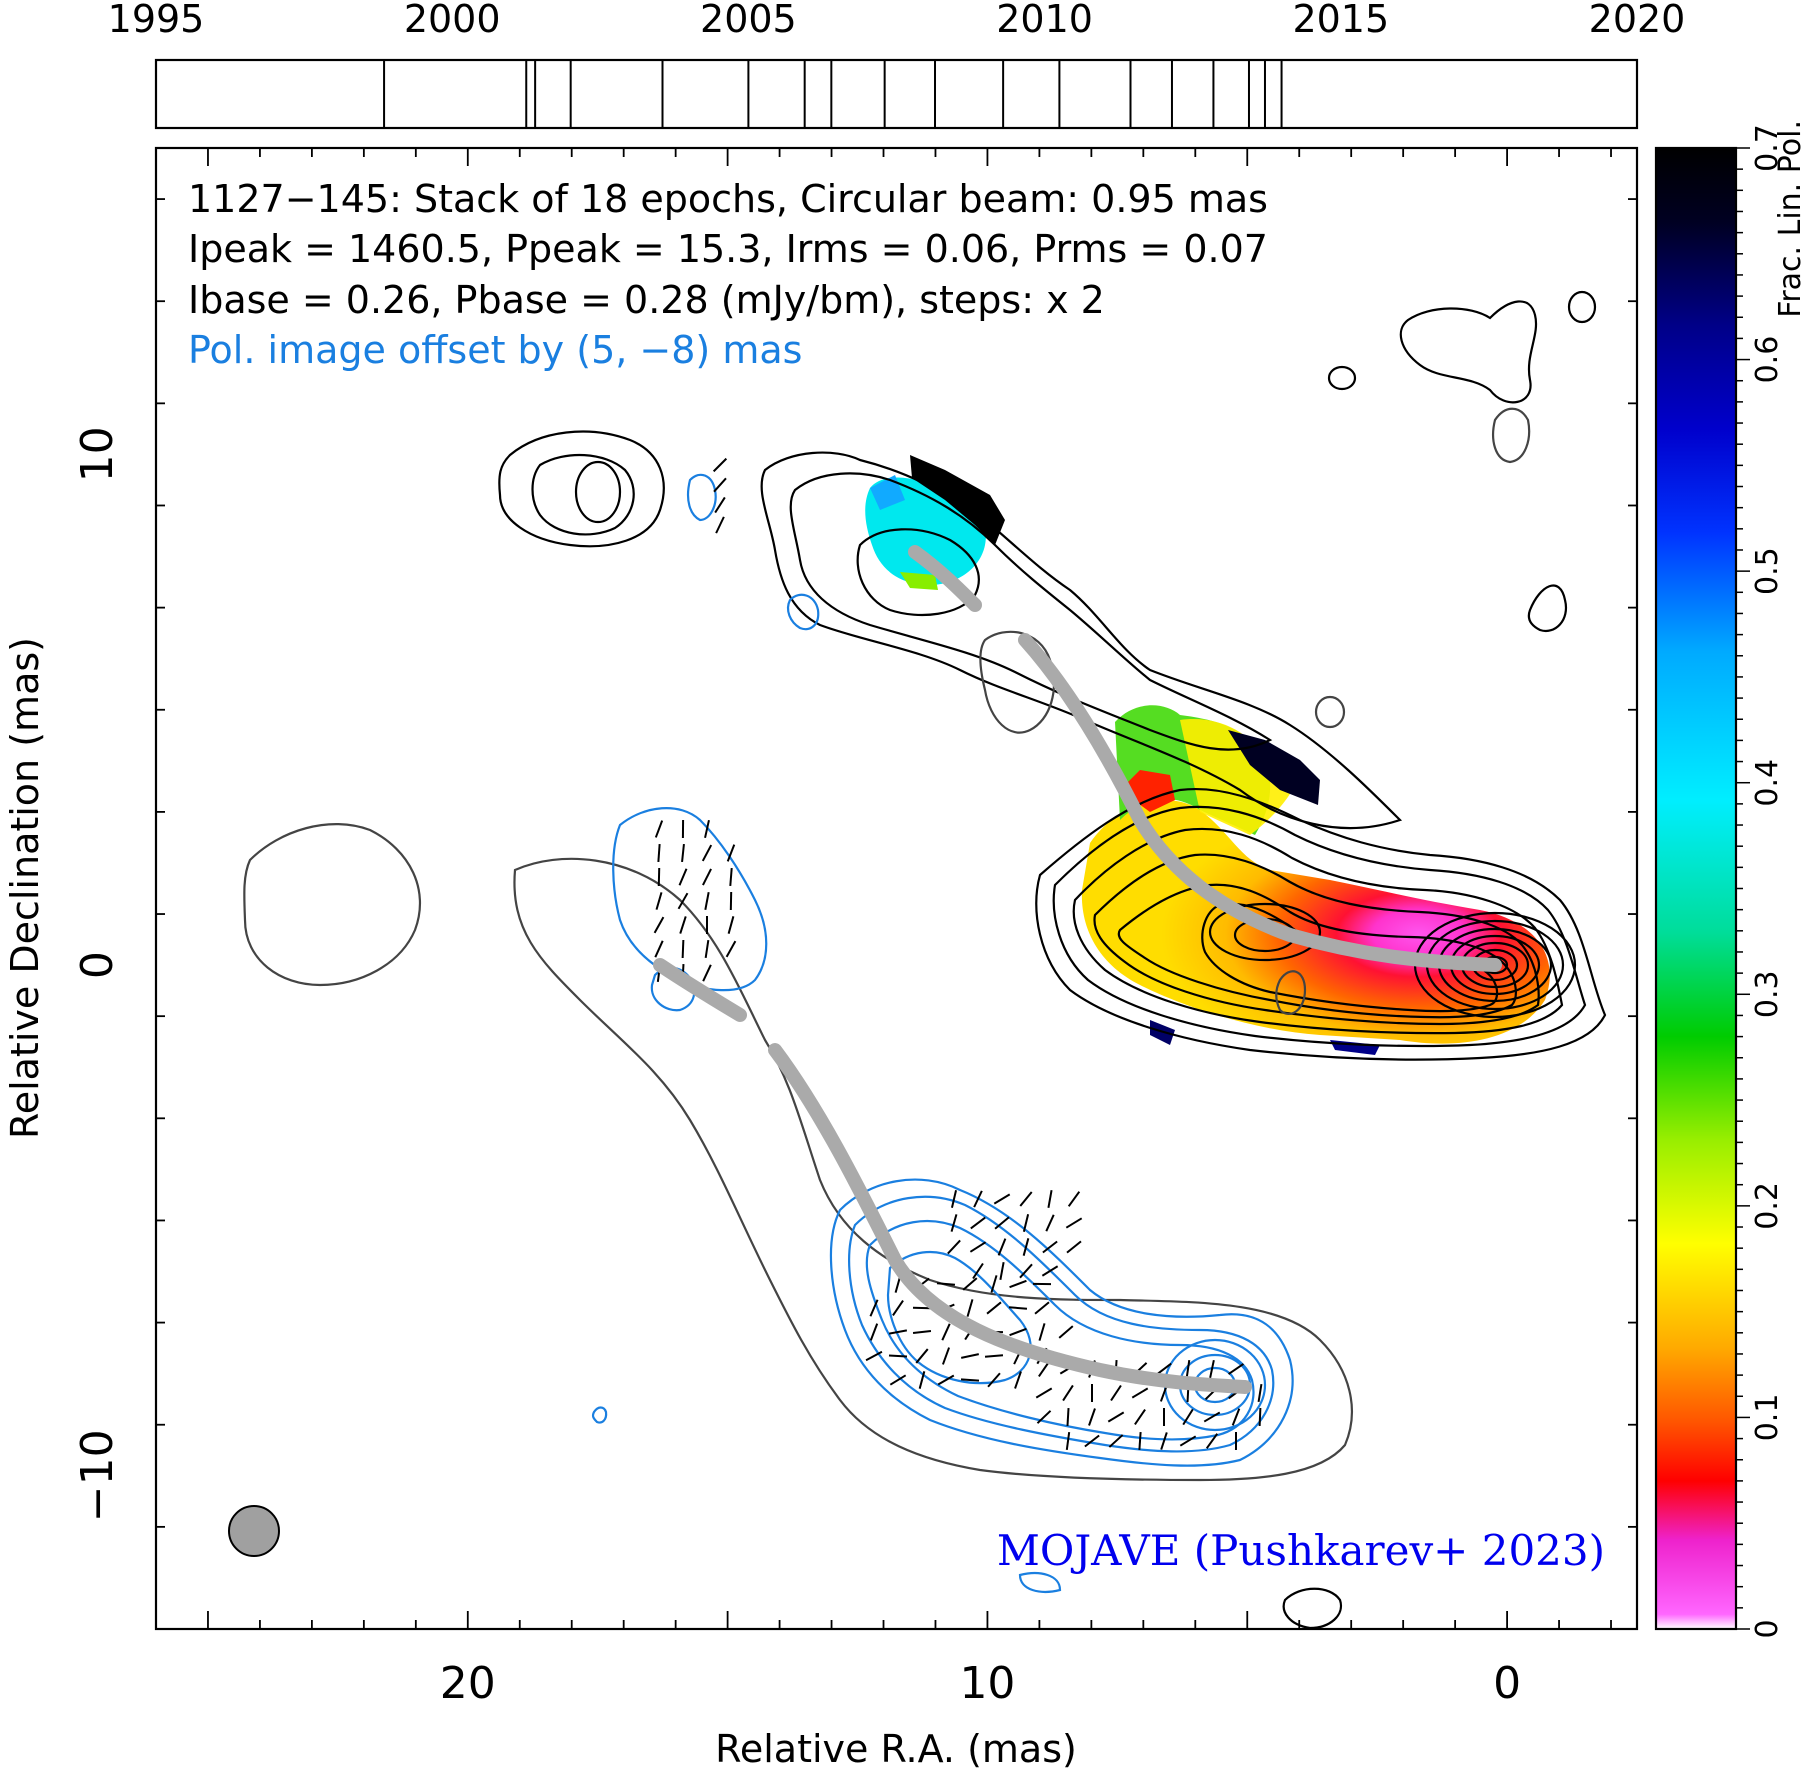 This screenshot has width=1819, height=1778. What do you see at coordinates (1767, 571) in the screenshot?
I see `colorbar-tick-label-5: 0.5` at bounding box center [1767, 571].